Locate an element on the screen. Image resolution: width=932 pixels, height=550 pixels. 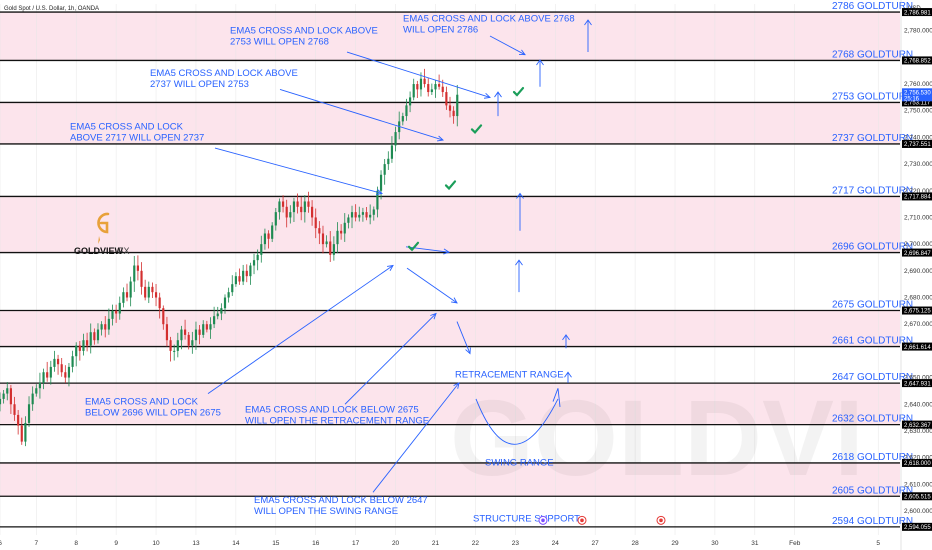
logo-brand-main: GOLDVIEW is located at coordinates (99, 251).